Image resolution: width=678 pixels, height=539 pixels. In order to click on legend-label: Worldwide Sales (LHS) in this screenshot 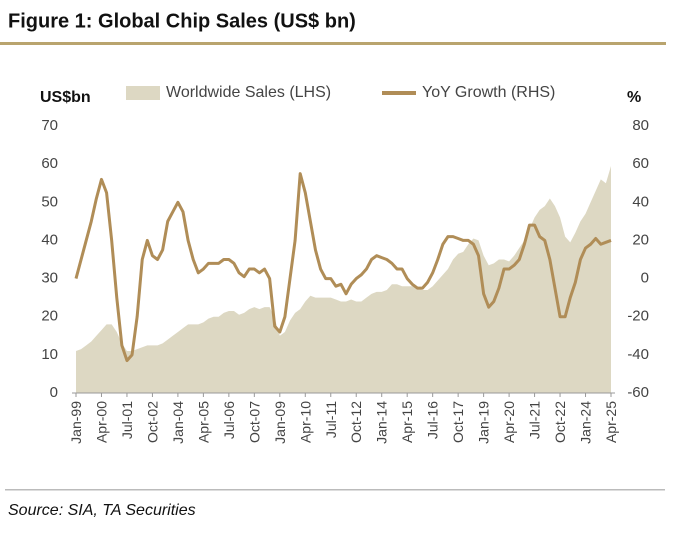, I will do `click(248, 92)`.